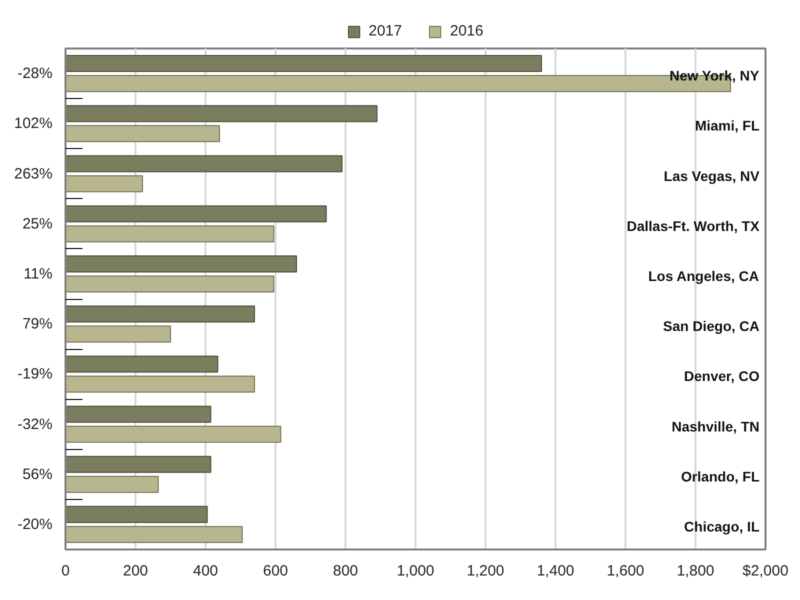 The image size is (800, 600). What do you see at coordinates (33, 123) in the screenshot?
I see `y-tick-label: 102%` at bounding box center [33, 123].